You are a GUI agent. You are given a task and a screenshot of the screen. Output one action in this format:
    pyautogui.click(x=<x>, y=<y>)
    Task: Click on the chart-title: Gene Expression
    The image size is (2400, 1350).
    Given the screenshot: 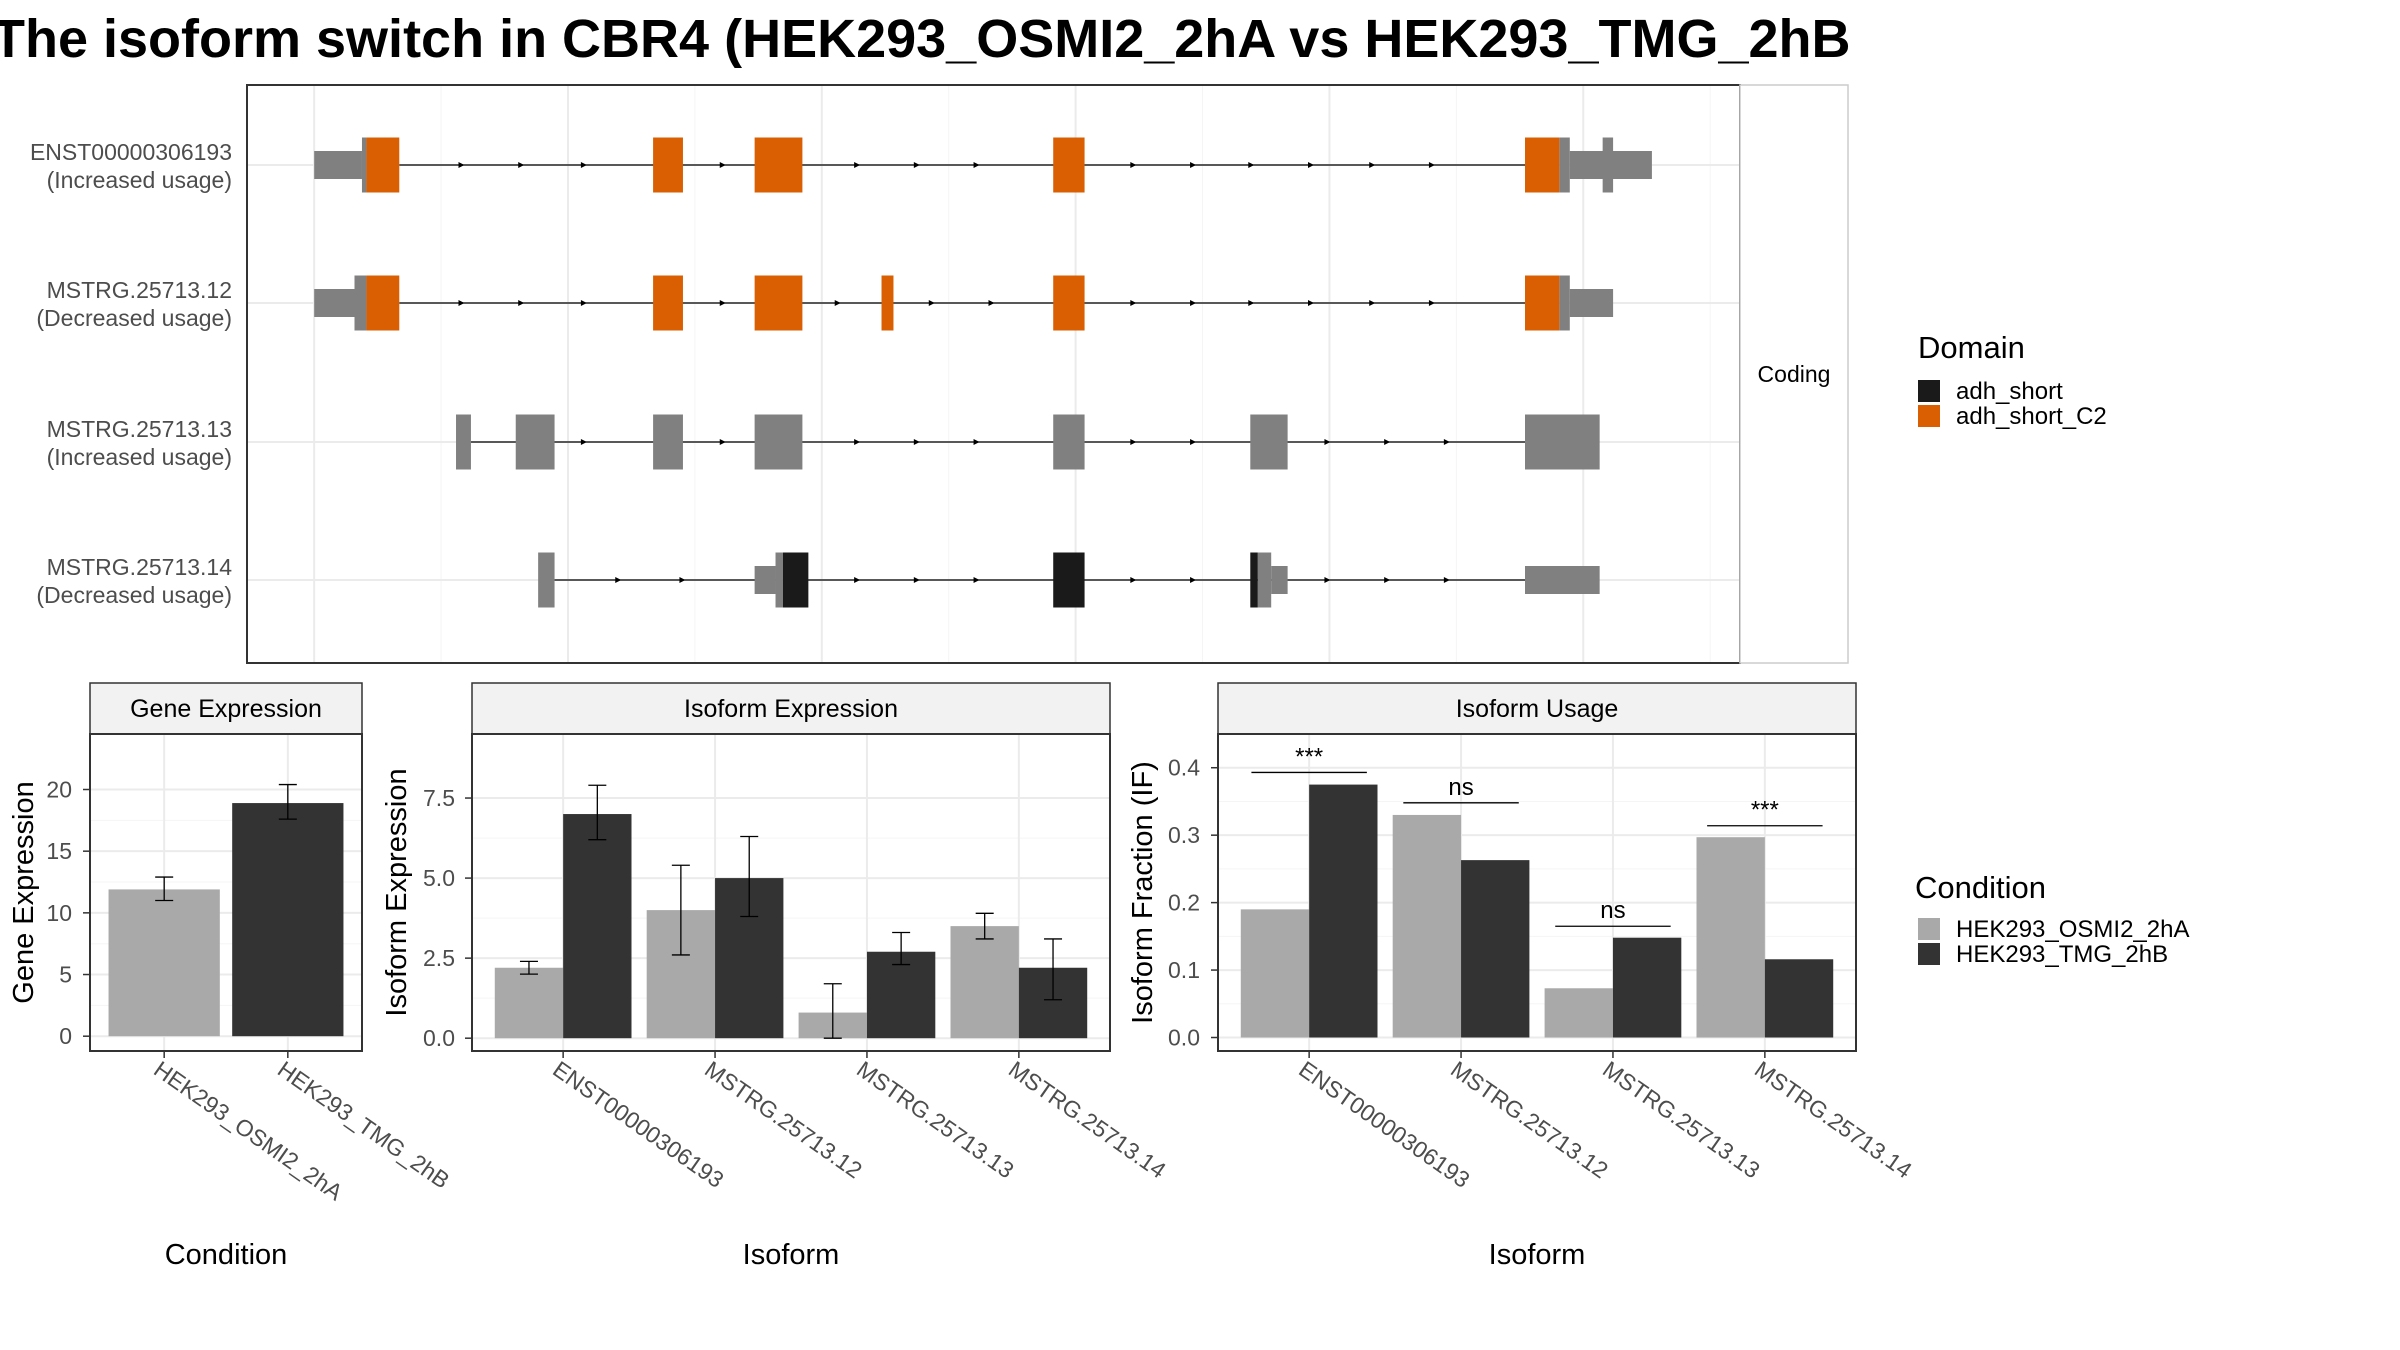 What is the action you would take?
    pyautogui.click(x=226, y=709)
    